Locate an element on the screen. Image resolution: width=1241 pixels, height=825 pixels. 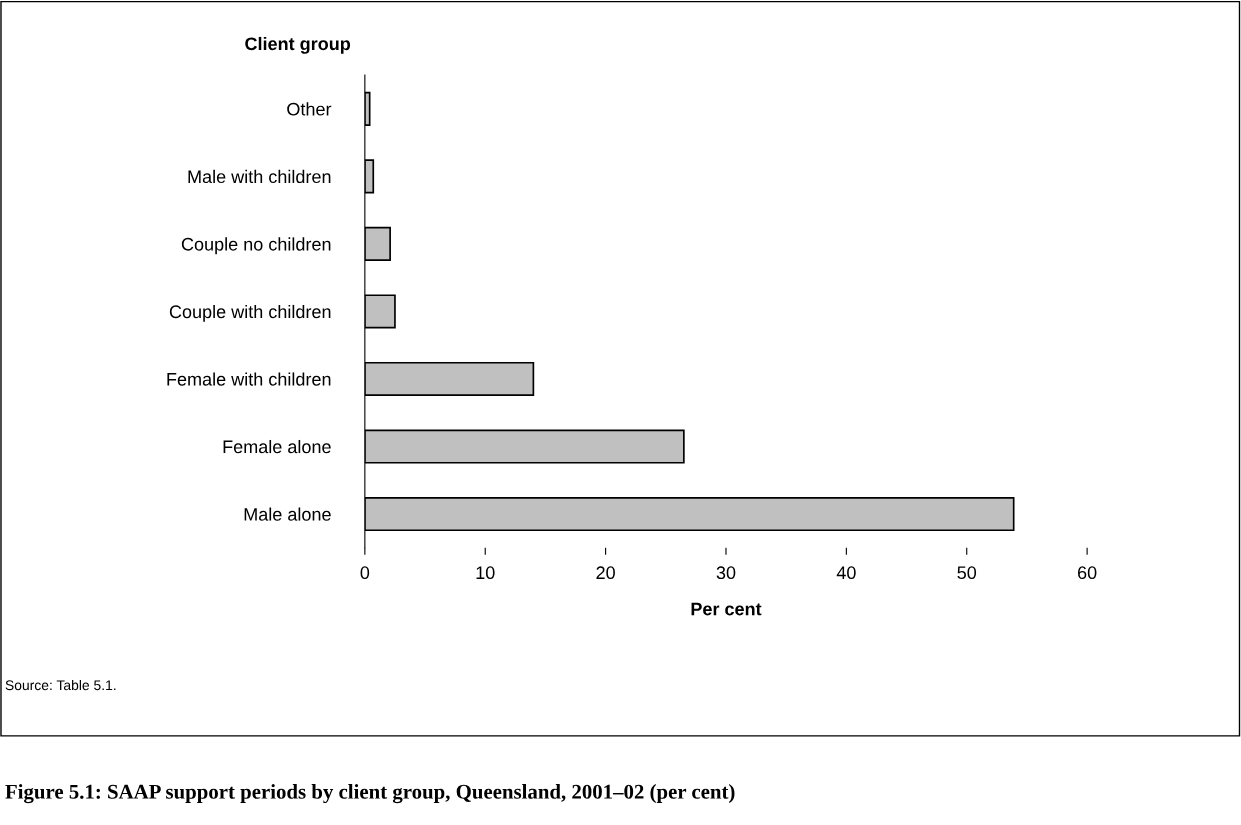
y-tick-label: Female alone is located at coordinates (277, 446).